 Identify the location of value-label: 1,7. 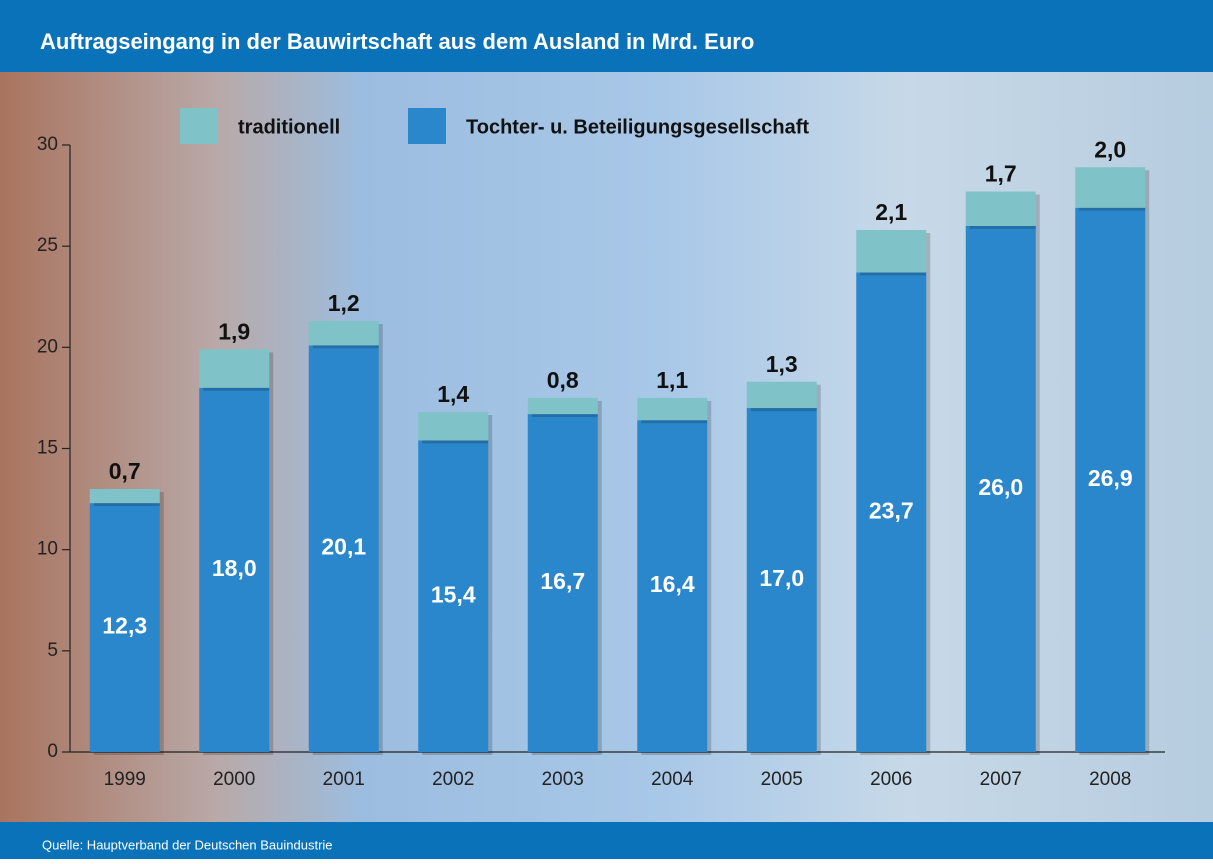
(1001, 174).